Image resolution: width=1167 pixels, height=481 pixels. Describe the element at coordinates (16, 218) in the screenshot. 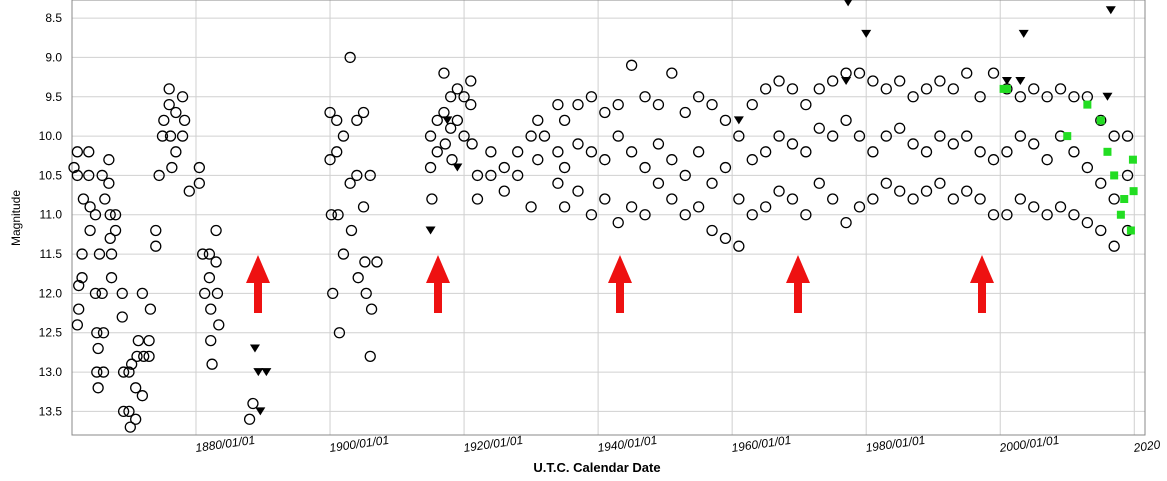

I see `y-axis-title: Magnitude` at that location.